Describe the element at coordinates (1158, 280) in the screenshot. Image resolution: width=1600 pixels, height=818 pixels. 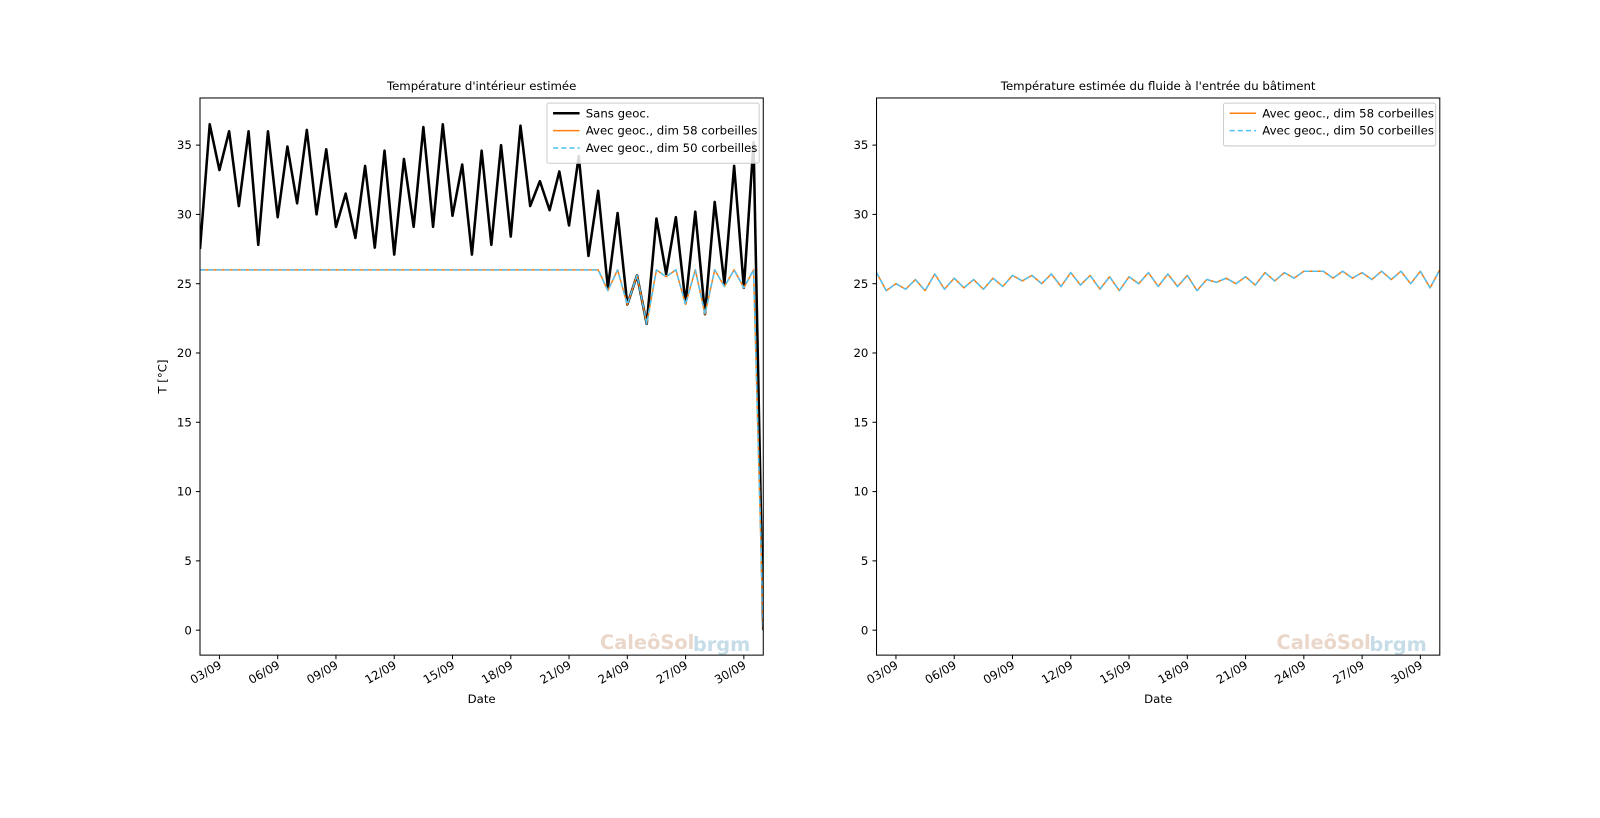
I see `line-series` at that location.